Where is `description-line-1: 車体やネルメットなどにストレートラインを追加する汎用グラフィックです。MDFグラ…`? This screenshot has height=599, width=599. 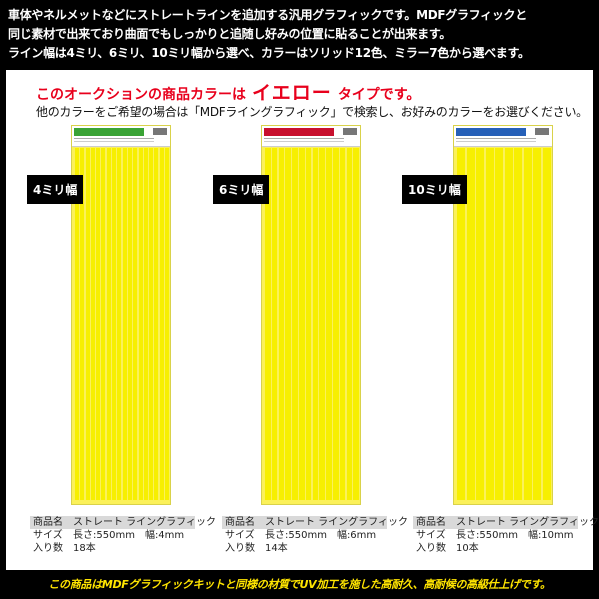
description-line-1: 車体やネルメットなどにストレートラインを追加する汎用グラフィックです。MDFグラ… is located at coordinates (267, 15).